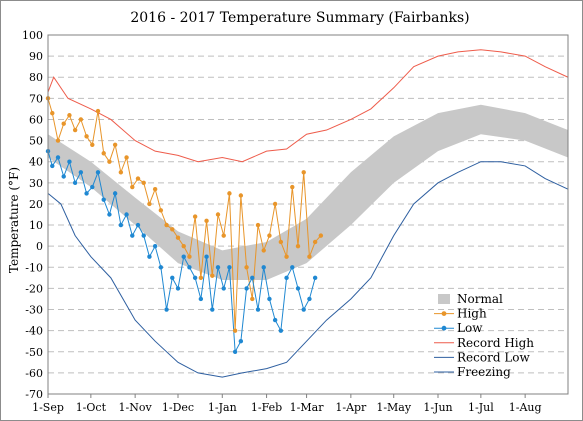 This screenshot has height=421, width=583. Describe the element at coordinates (34, 331) in the screenshot. I see `y-tick-label: -40` at that location.